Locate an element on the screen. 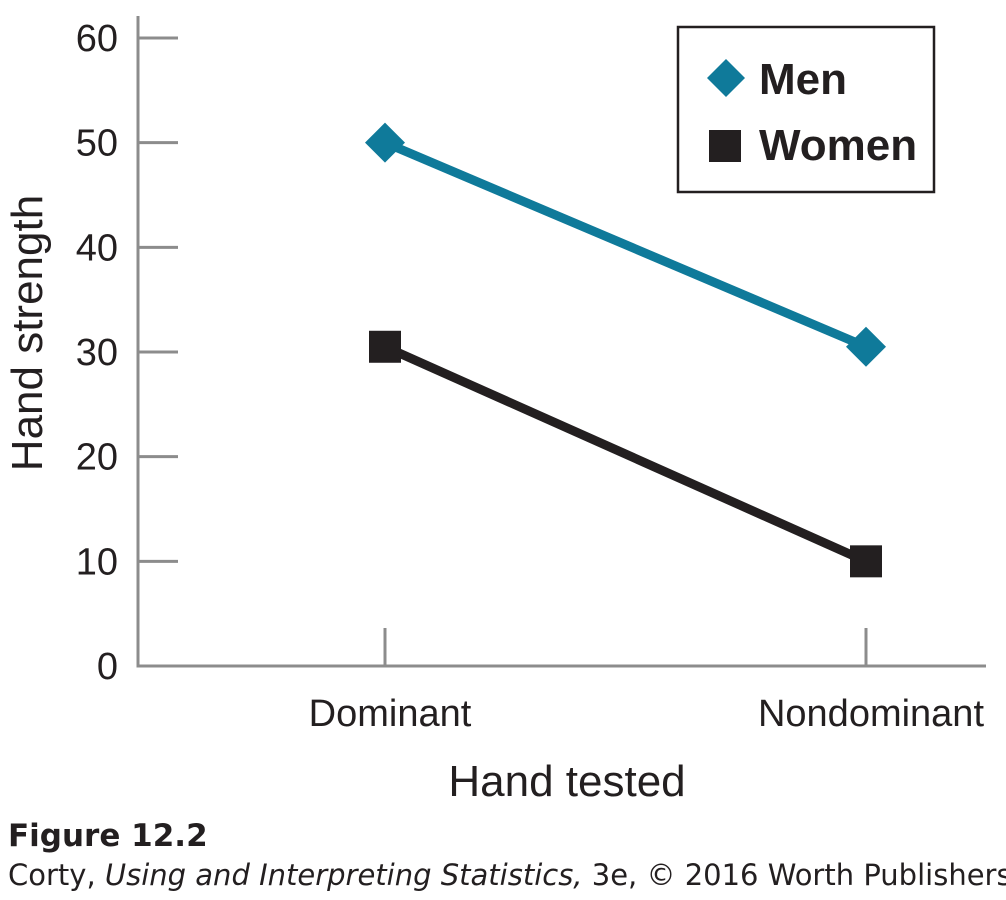  x-tick-label: Dominant is located at coordinates (390, 714).